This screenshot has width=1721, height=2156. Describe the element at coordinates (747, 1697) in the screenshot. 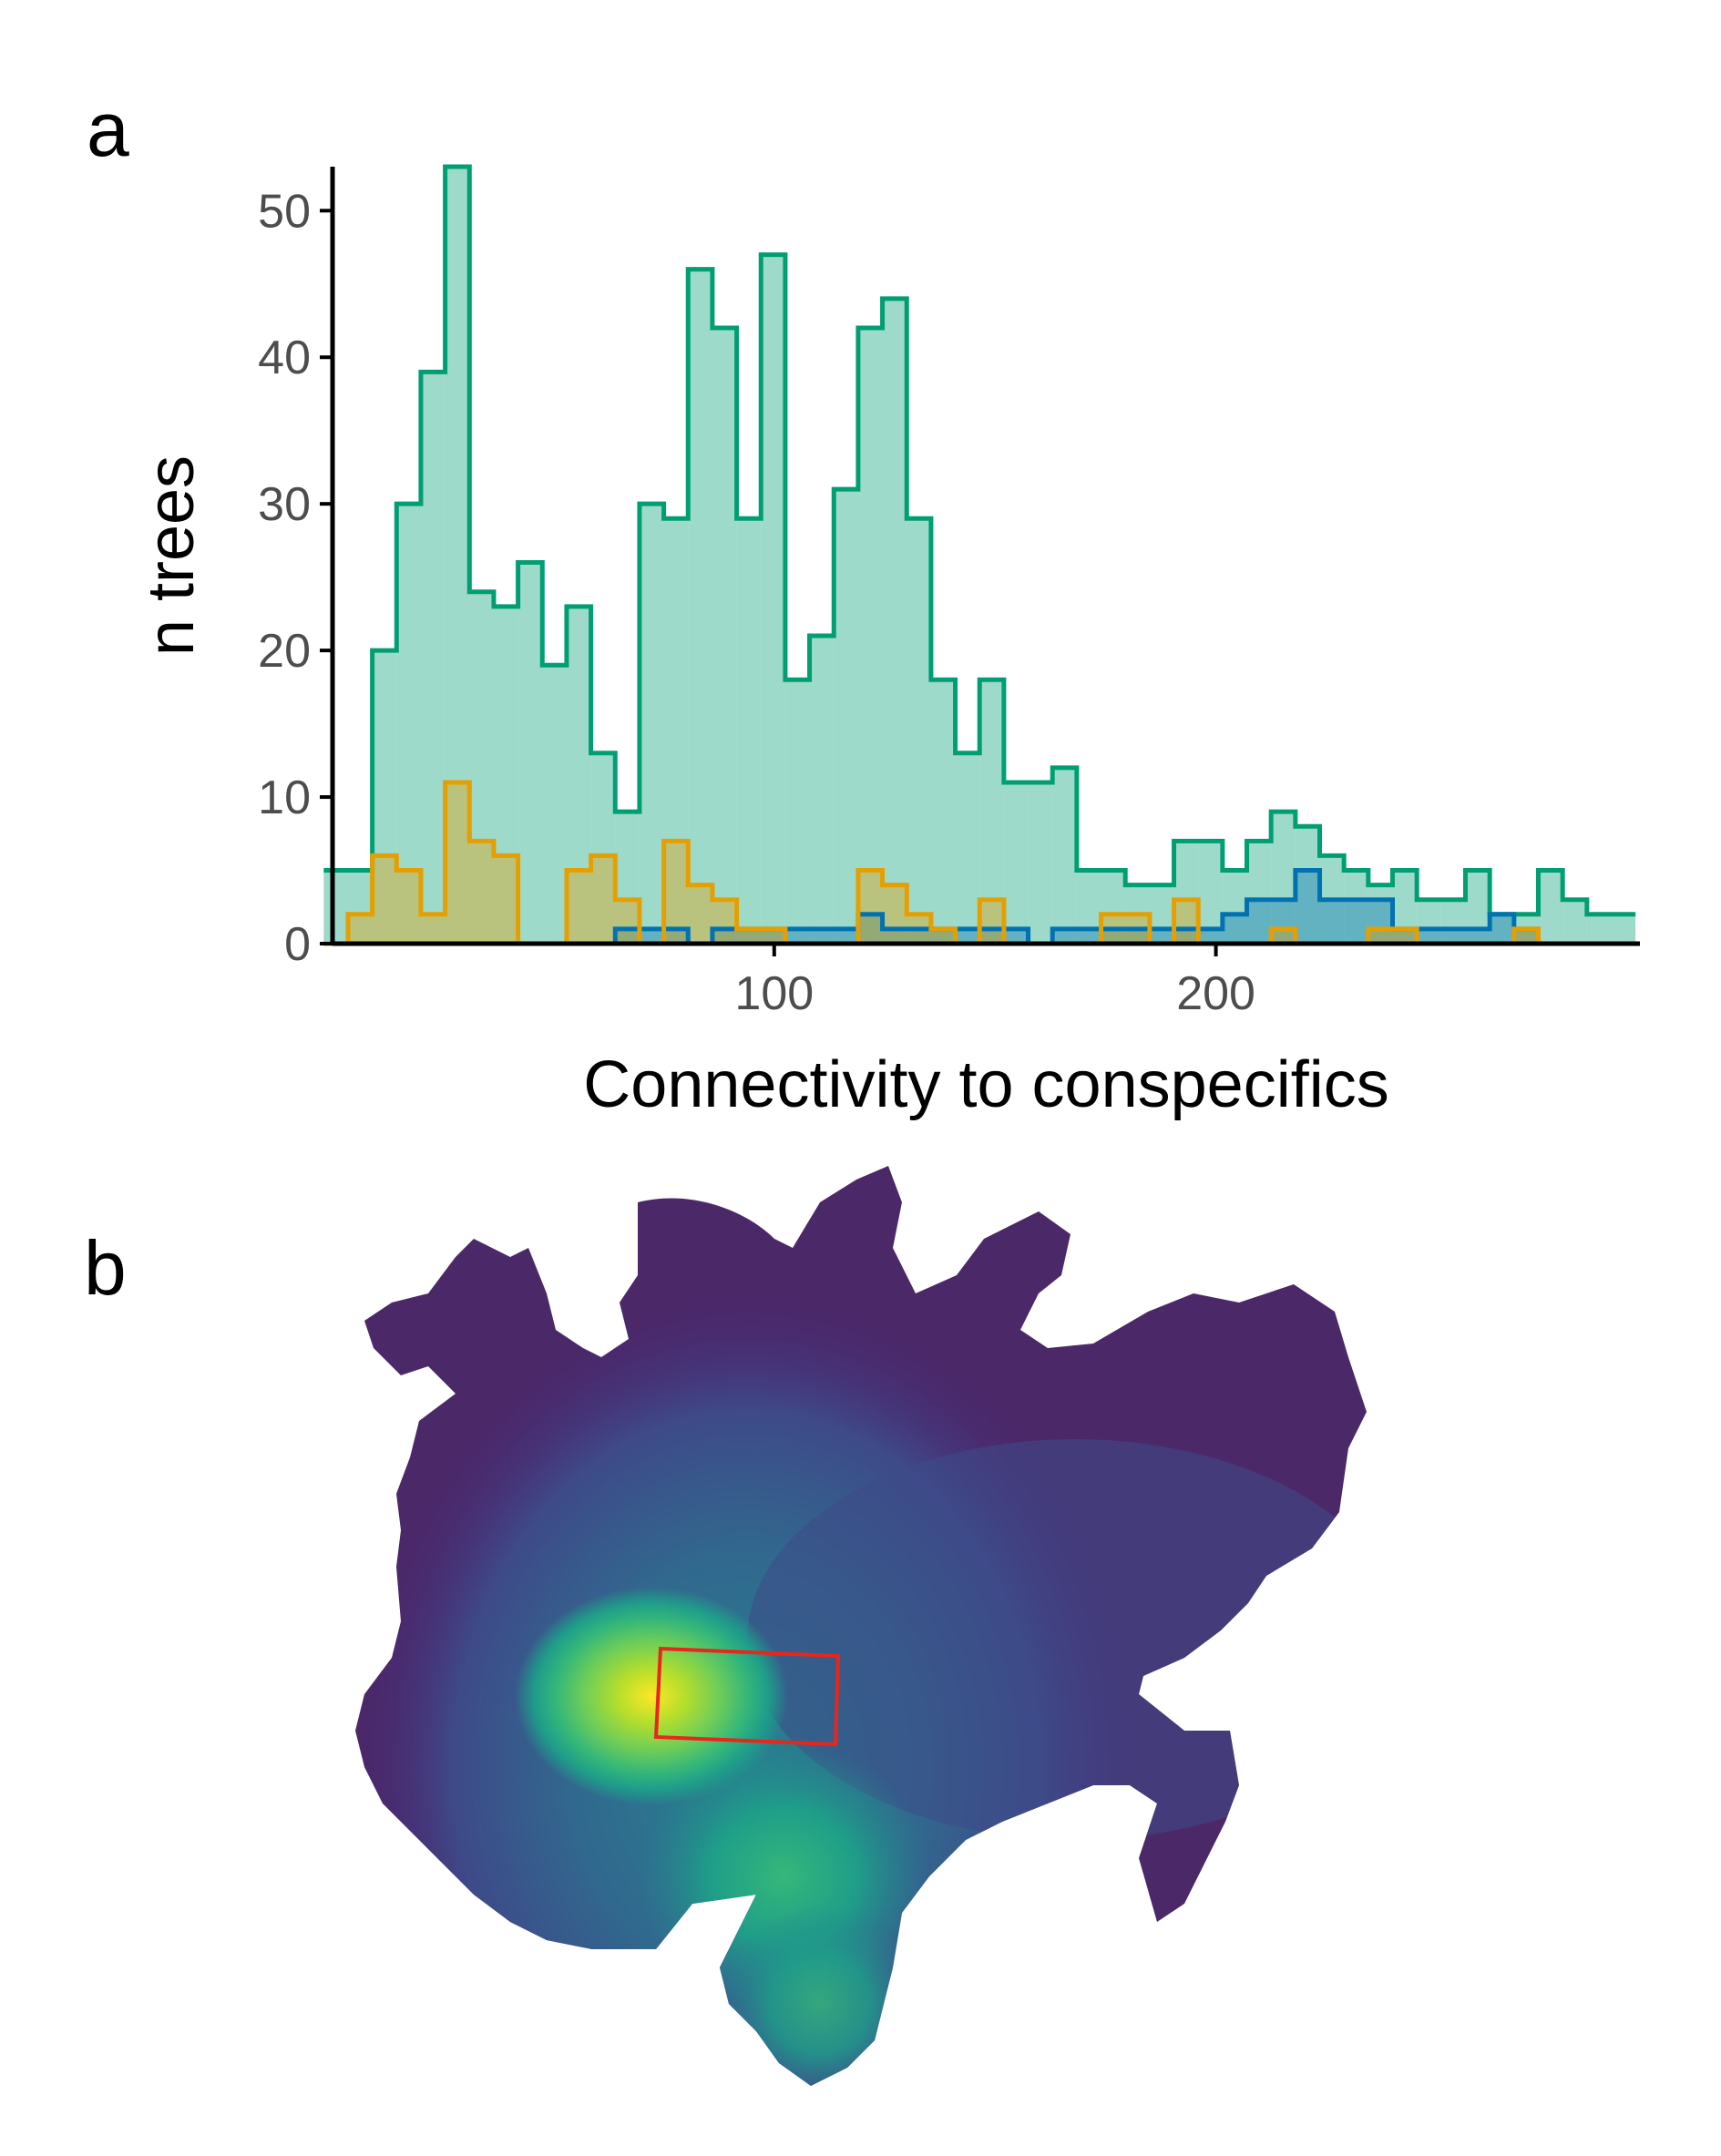

I see `study-plot-highlight` at that location.